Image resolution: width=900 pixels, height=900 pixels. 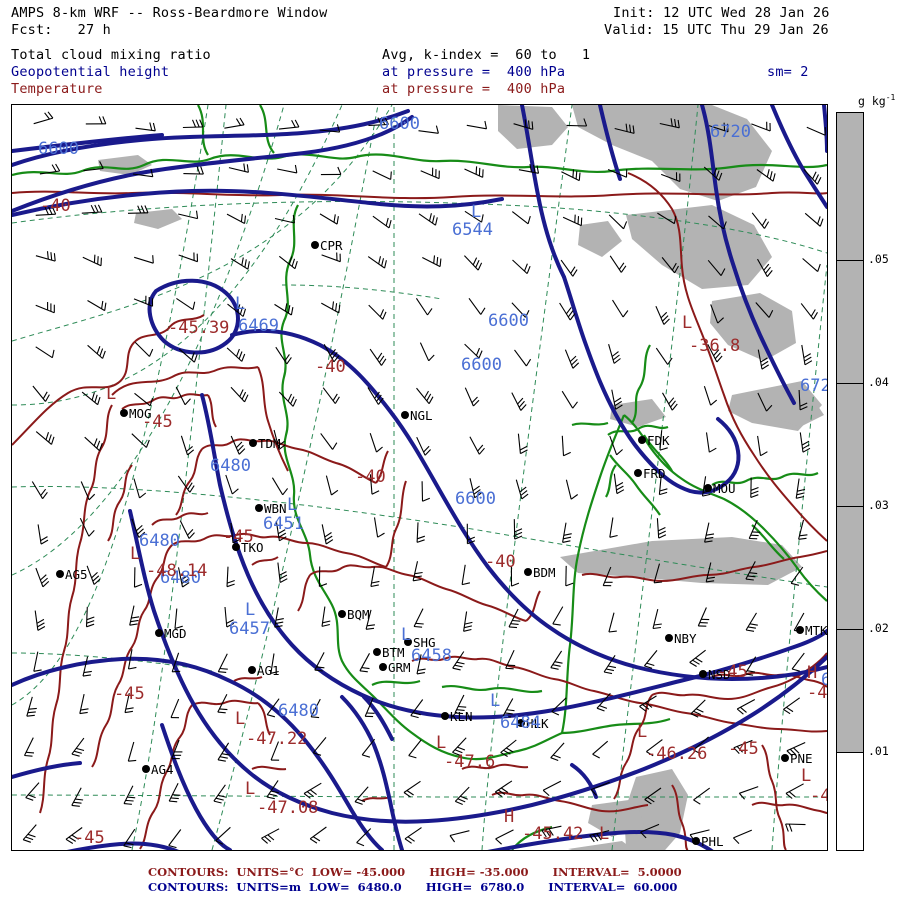 I want to click on station-label-kln: KLN, so click(x=461, y=716).